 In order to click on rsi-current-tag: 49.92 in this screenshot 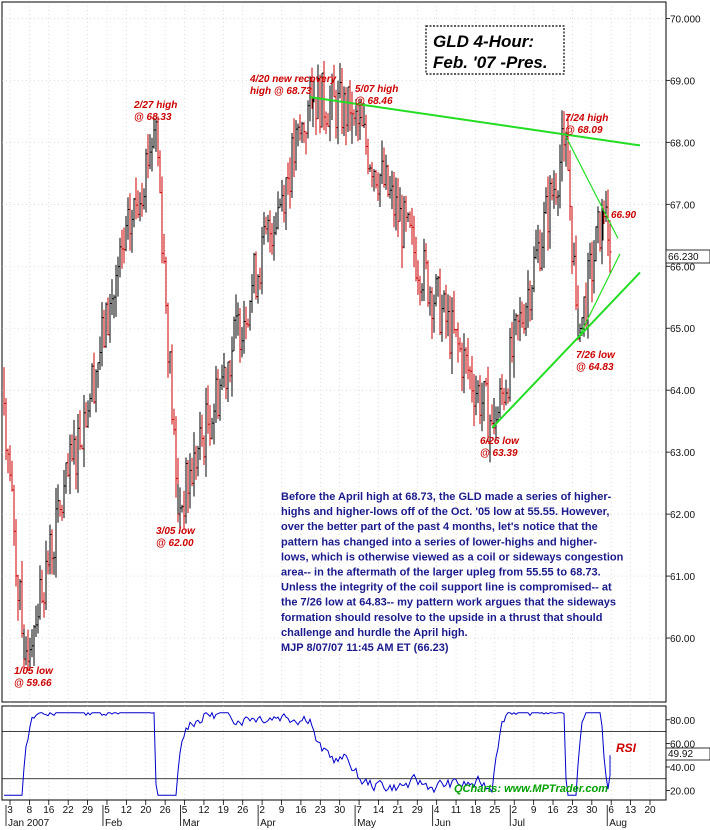, I will do `click(687, 754)`.